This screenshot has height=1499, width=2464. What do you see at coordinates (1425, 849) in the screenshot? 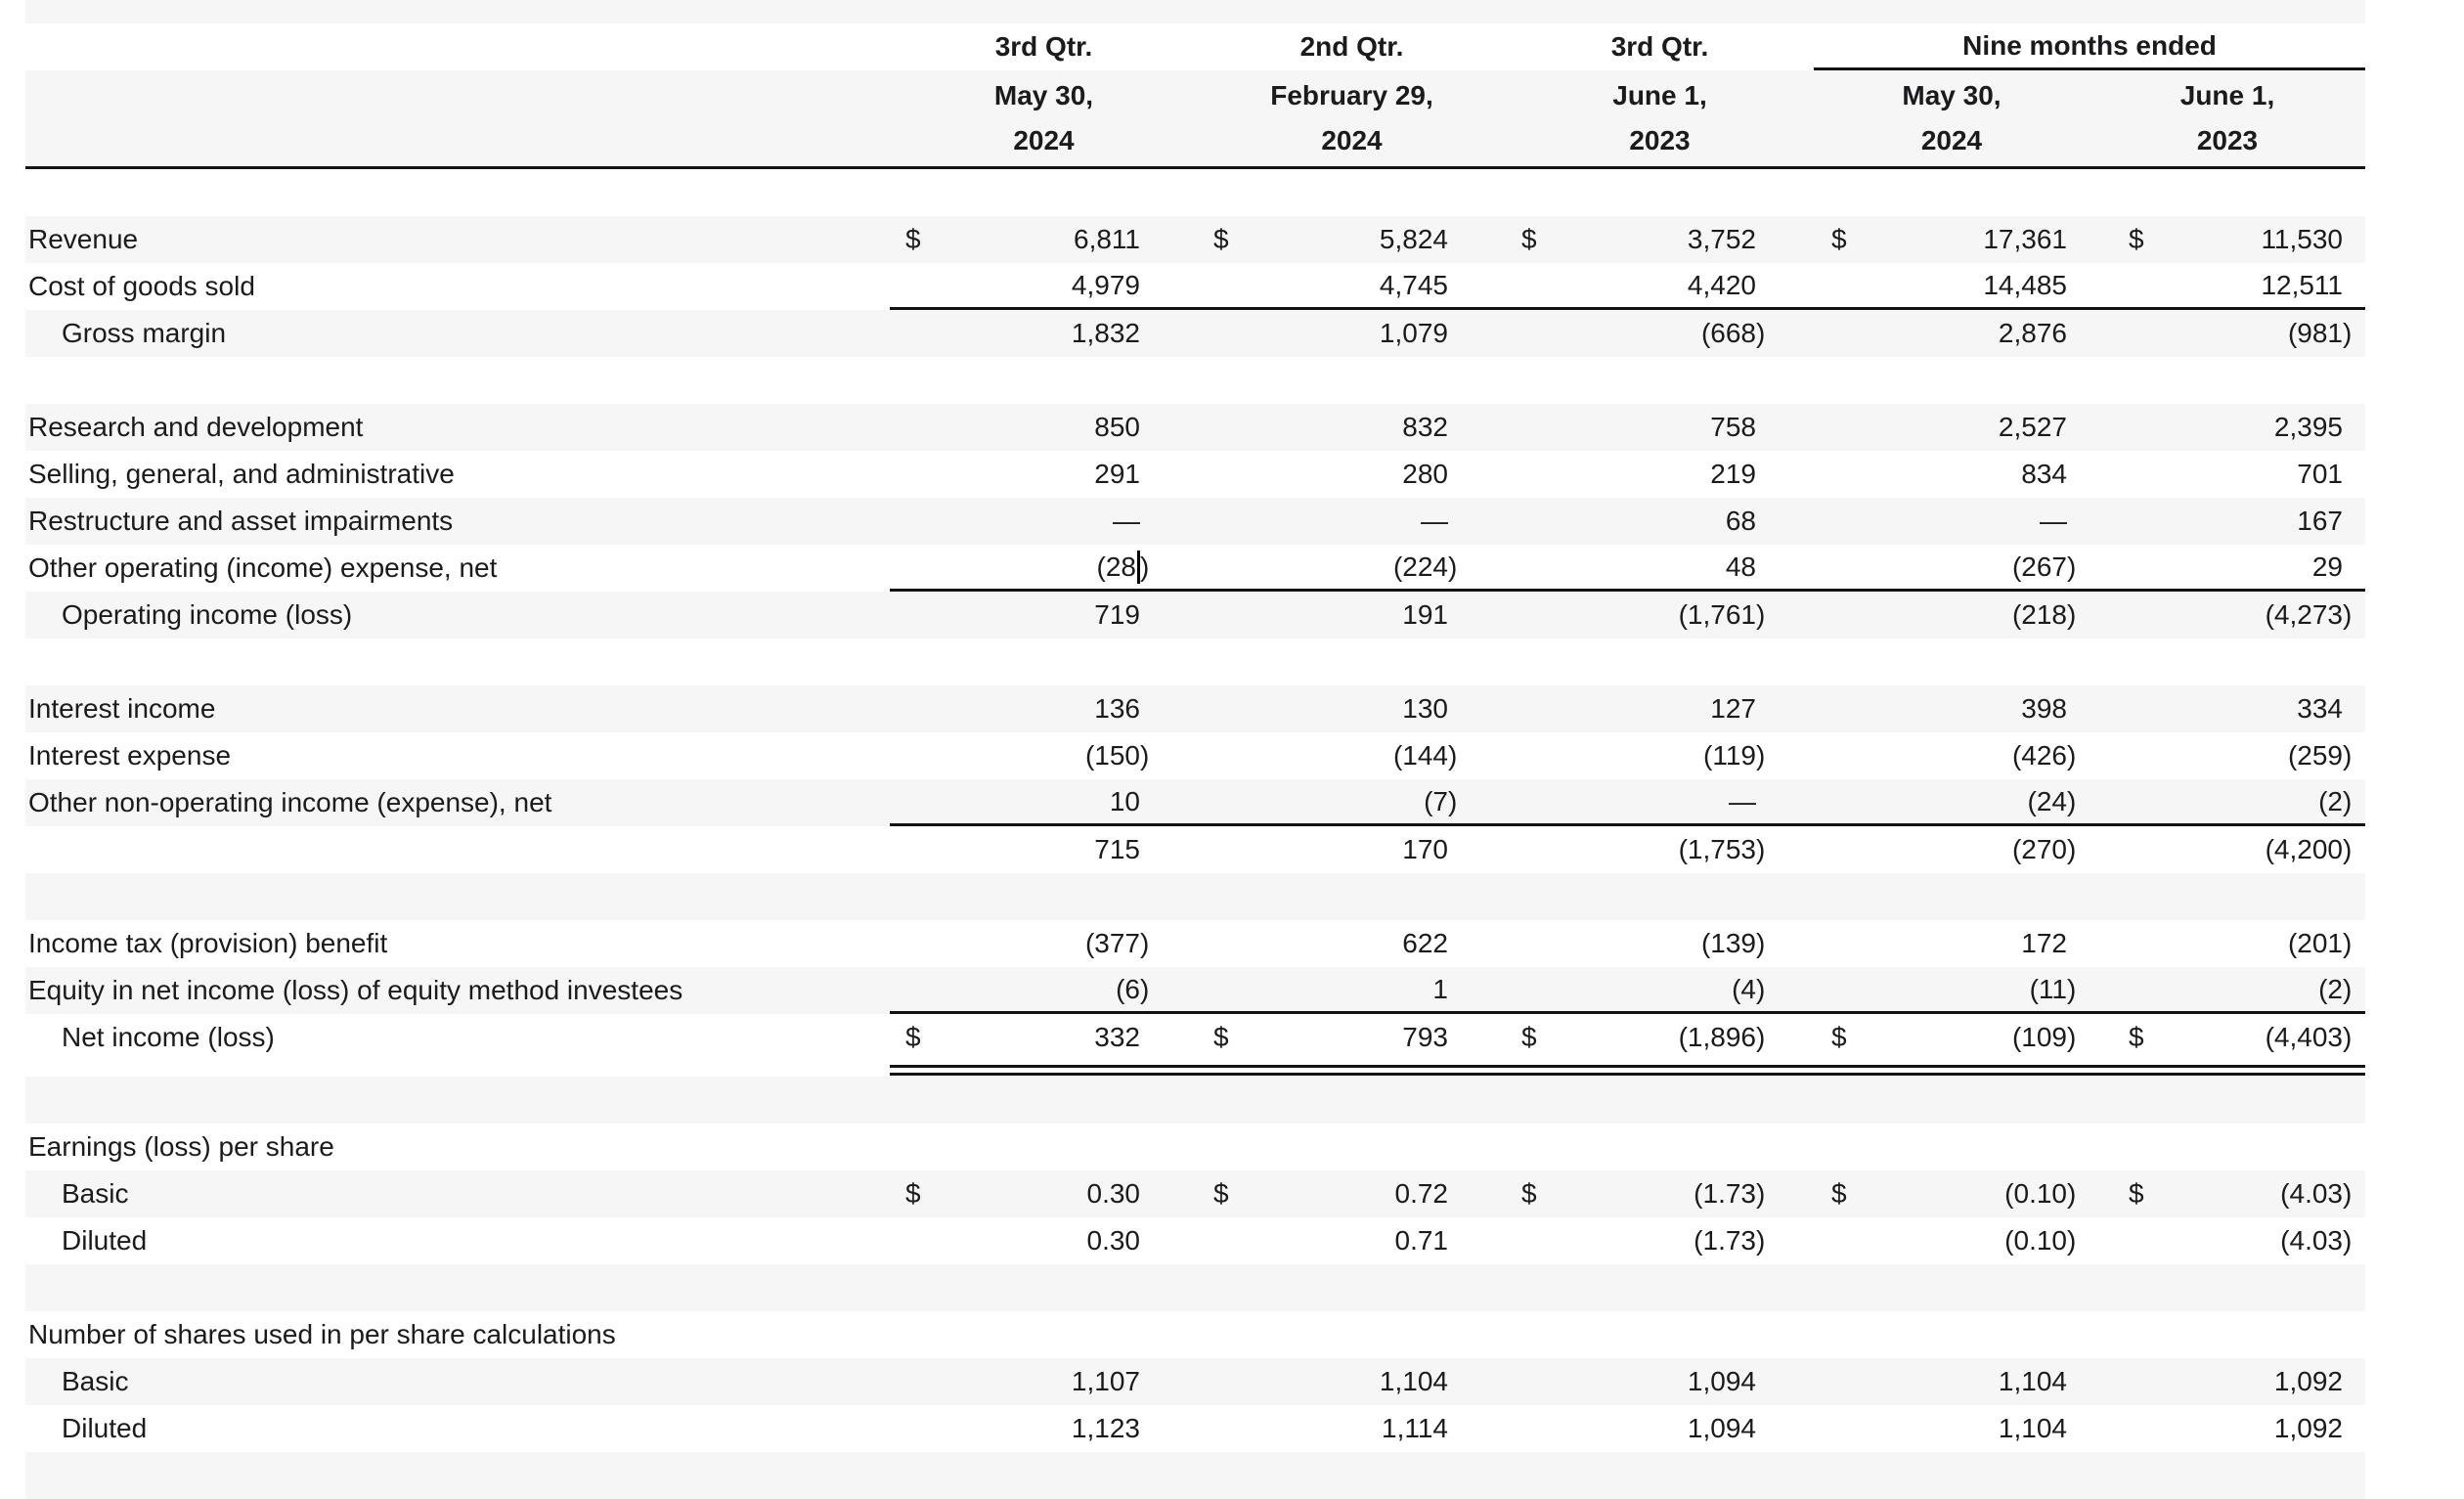
I see `amount-value: 170` at bounding box center [1425, 849].